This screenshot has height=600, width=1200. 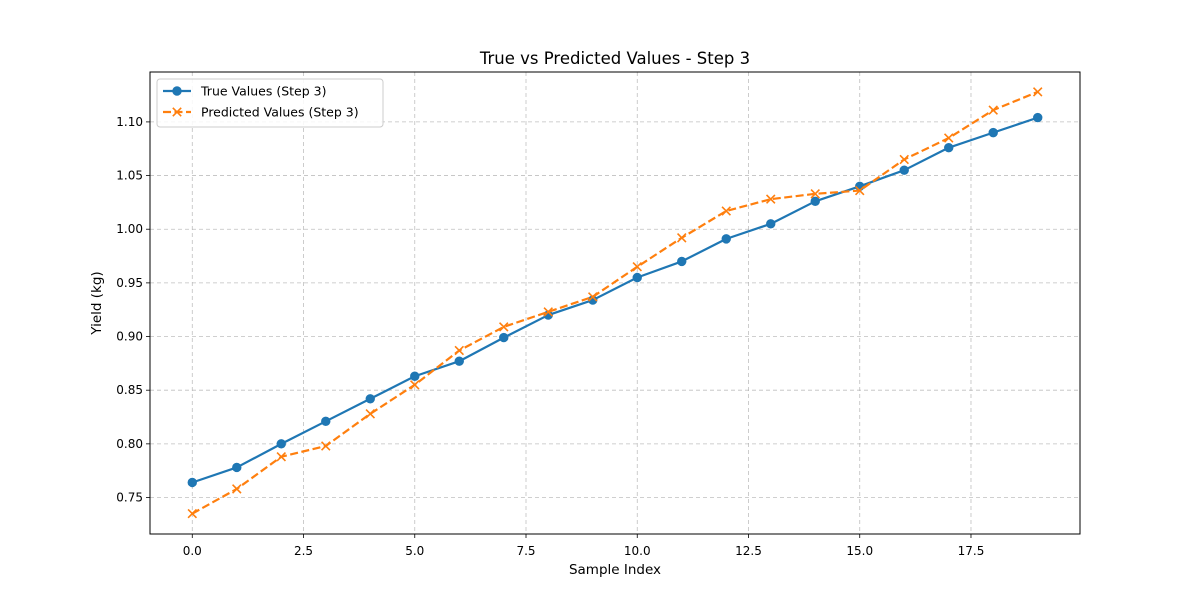 I want to click on y-axis-label: Yield (kg), so click(x=97, y=303).